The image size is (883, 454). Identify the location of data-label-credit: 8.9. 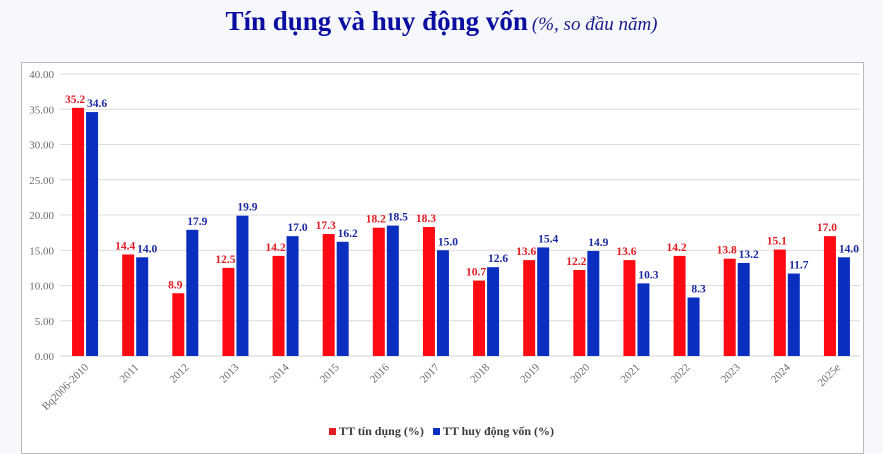
(175, 285).